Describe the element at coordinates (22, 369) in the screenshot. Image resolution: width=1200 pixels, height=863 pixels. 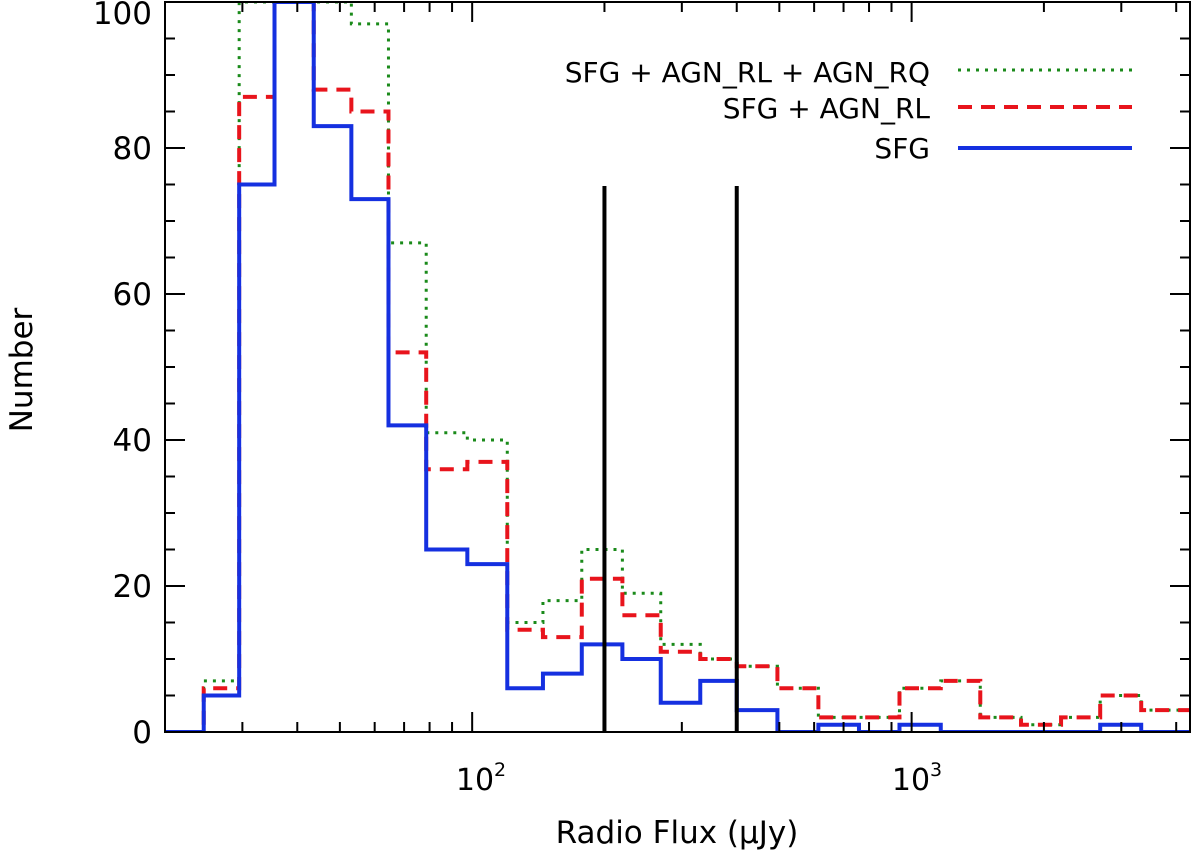
I see `y-axis-label: Number` at that location.